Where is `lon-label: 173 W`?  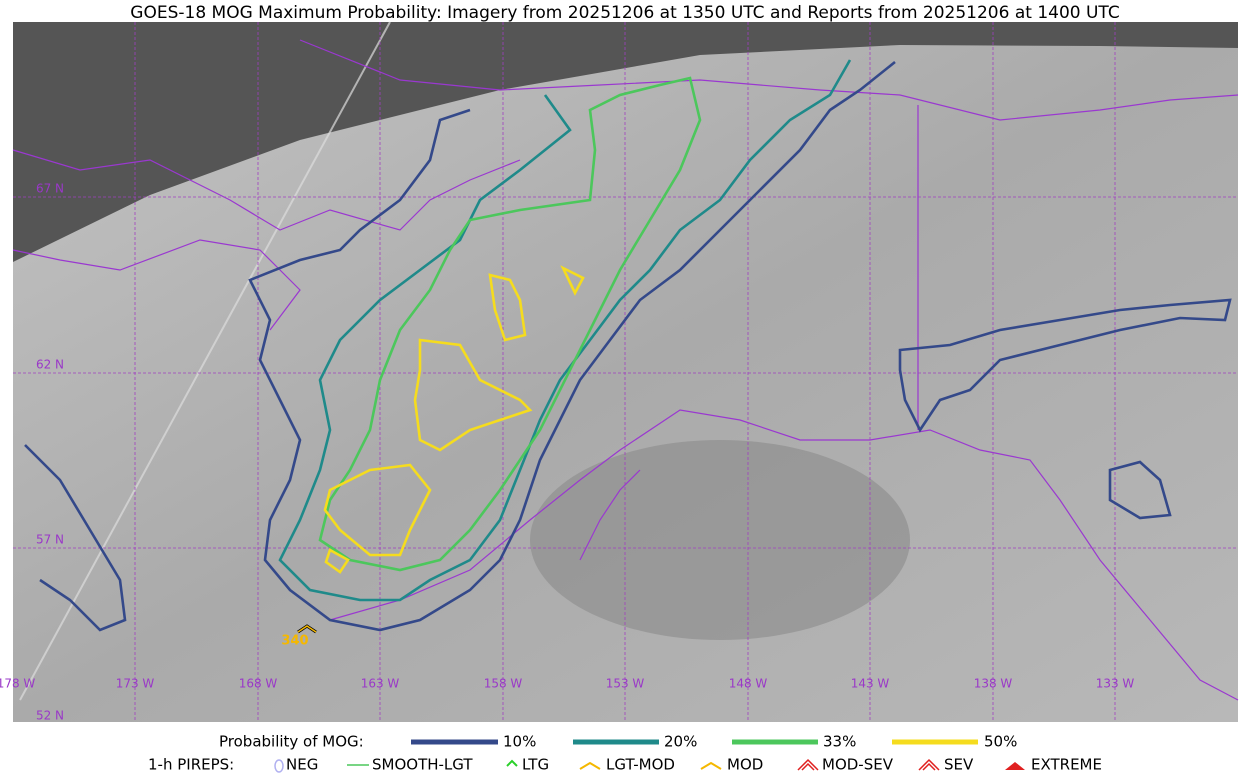 lon-label: 173 W is located at coordinates (135, 684).